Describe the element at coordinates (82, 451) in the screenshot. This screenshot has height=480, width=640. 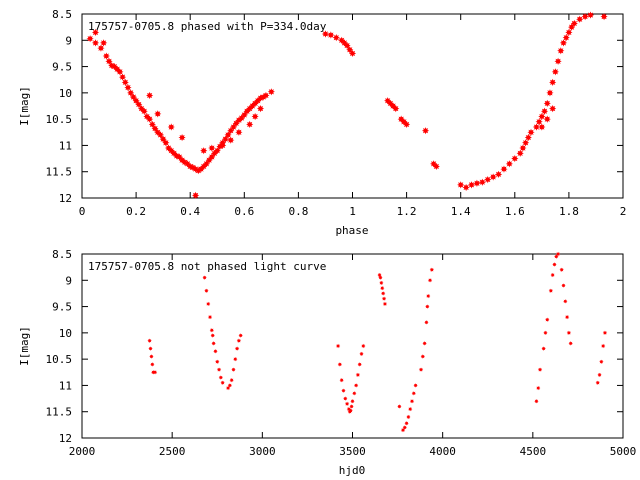
I see `unphased-x-tick-label: 2000` at that location.